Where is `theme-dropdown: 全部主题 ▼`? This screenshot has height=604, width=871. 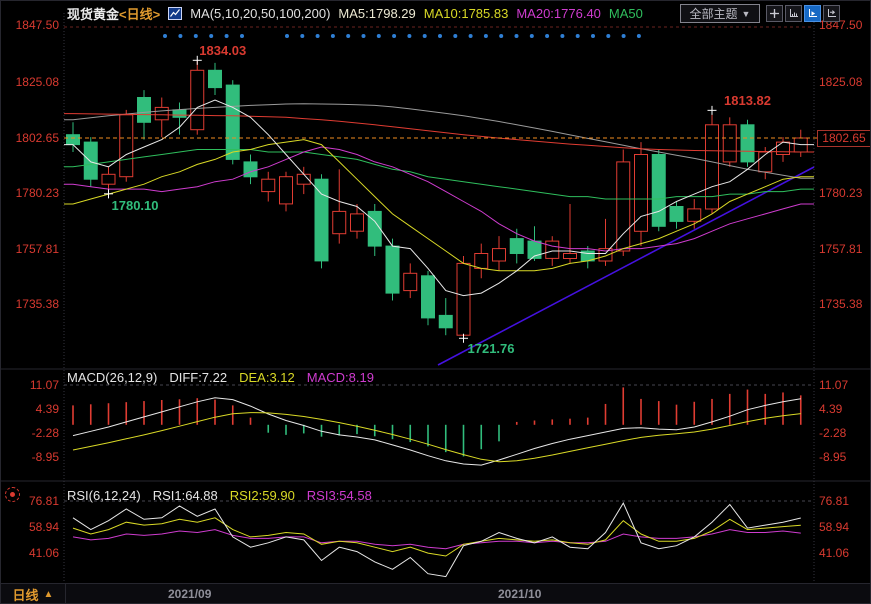 theme-dropdown: 全部主题 ▼ is located at coordinates (720, 13).